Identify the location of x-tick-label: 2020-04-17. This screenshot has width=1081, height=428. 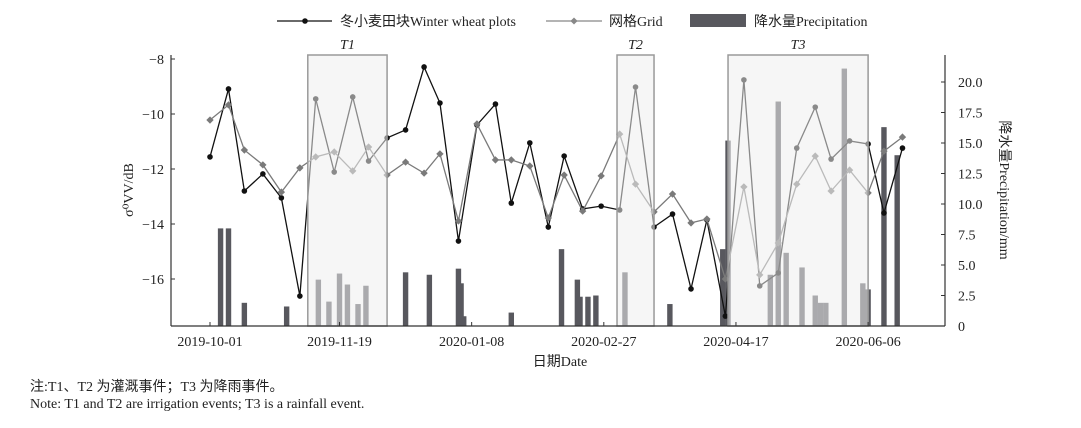
(735, 342).